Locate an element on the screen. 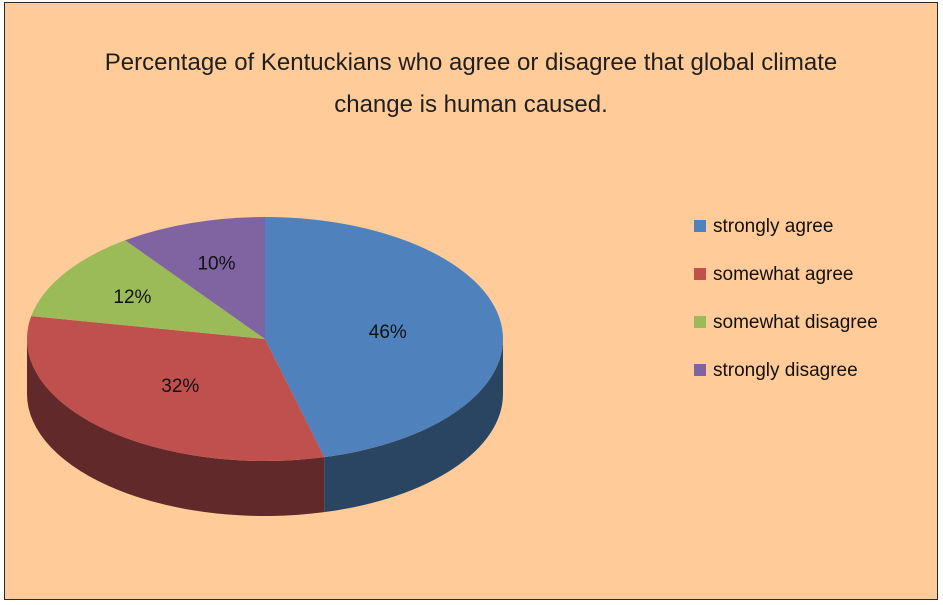 The height and width of the screenshot is (605, 943). data-label-strongly-agree: 46% is located at coordinates (388, 332).